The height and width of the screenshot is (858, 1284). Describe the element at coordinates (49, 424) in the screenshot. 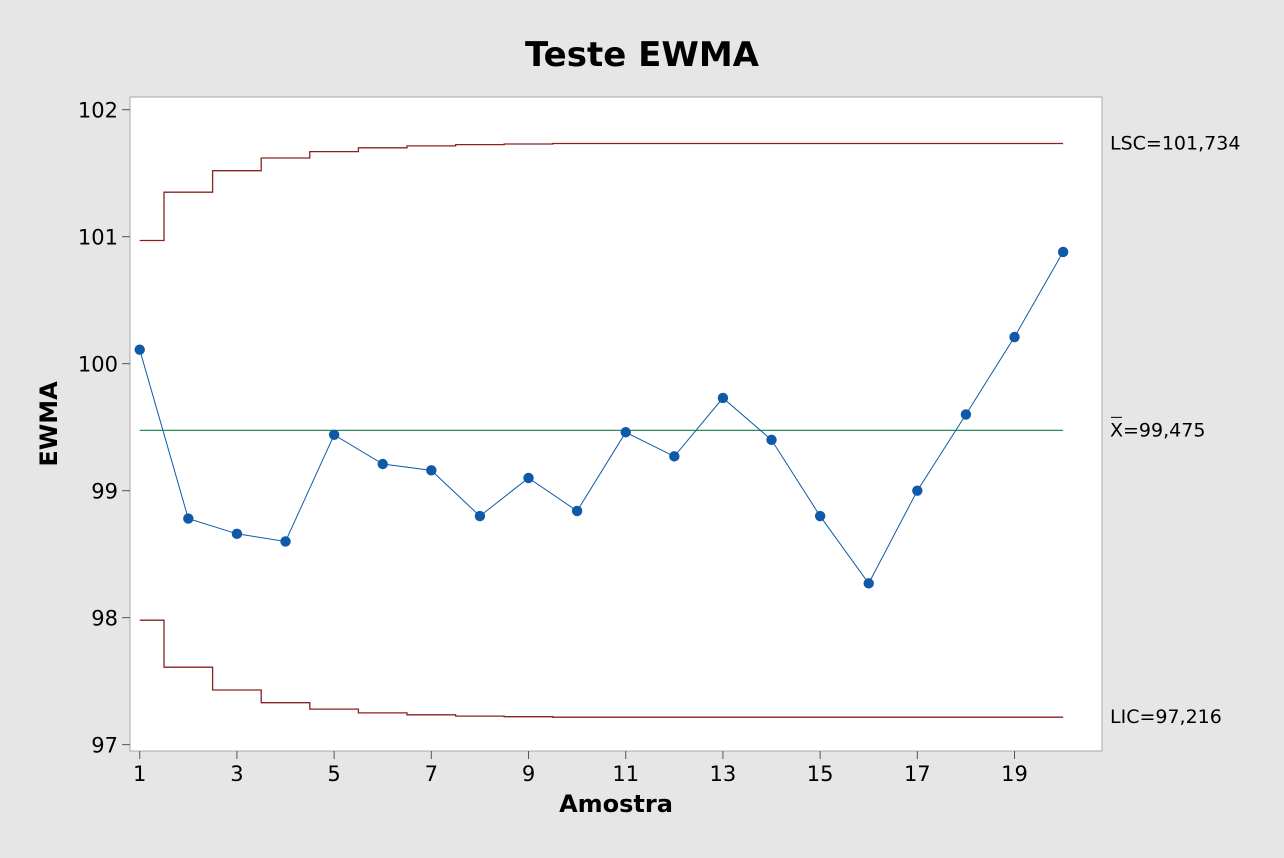

I see `y-axis-label: EWMA` at that location.